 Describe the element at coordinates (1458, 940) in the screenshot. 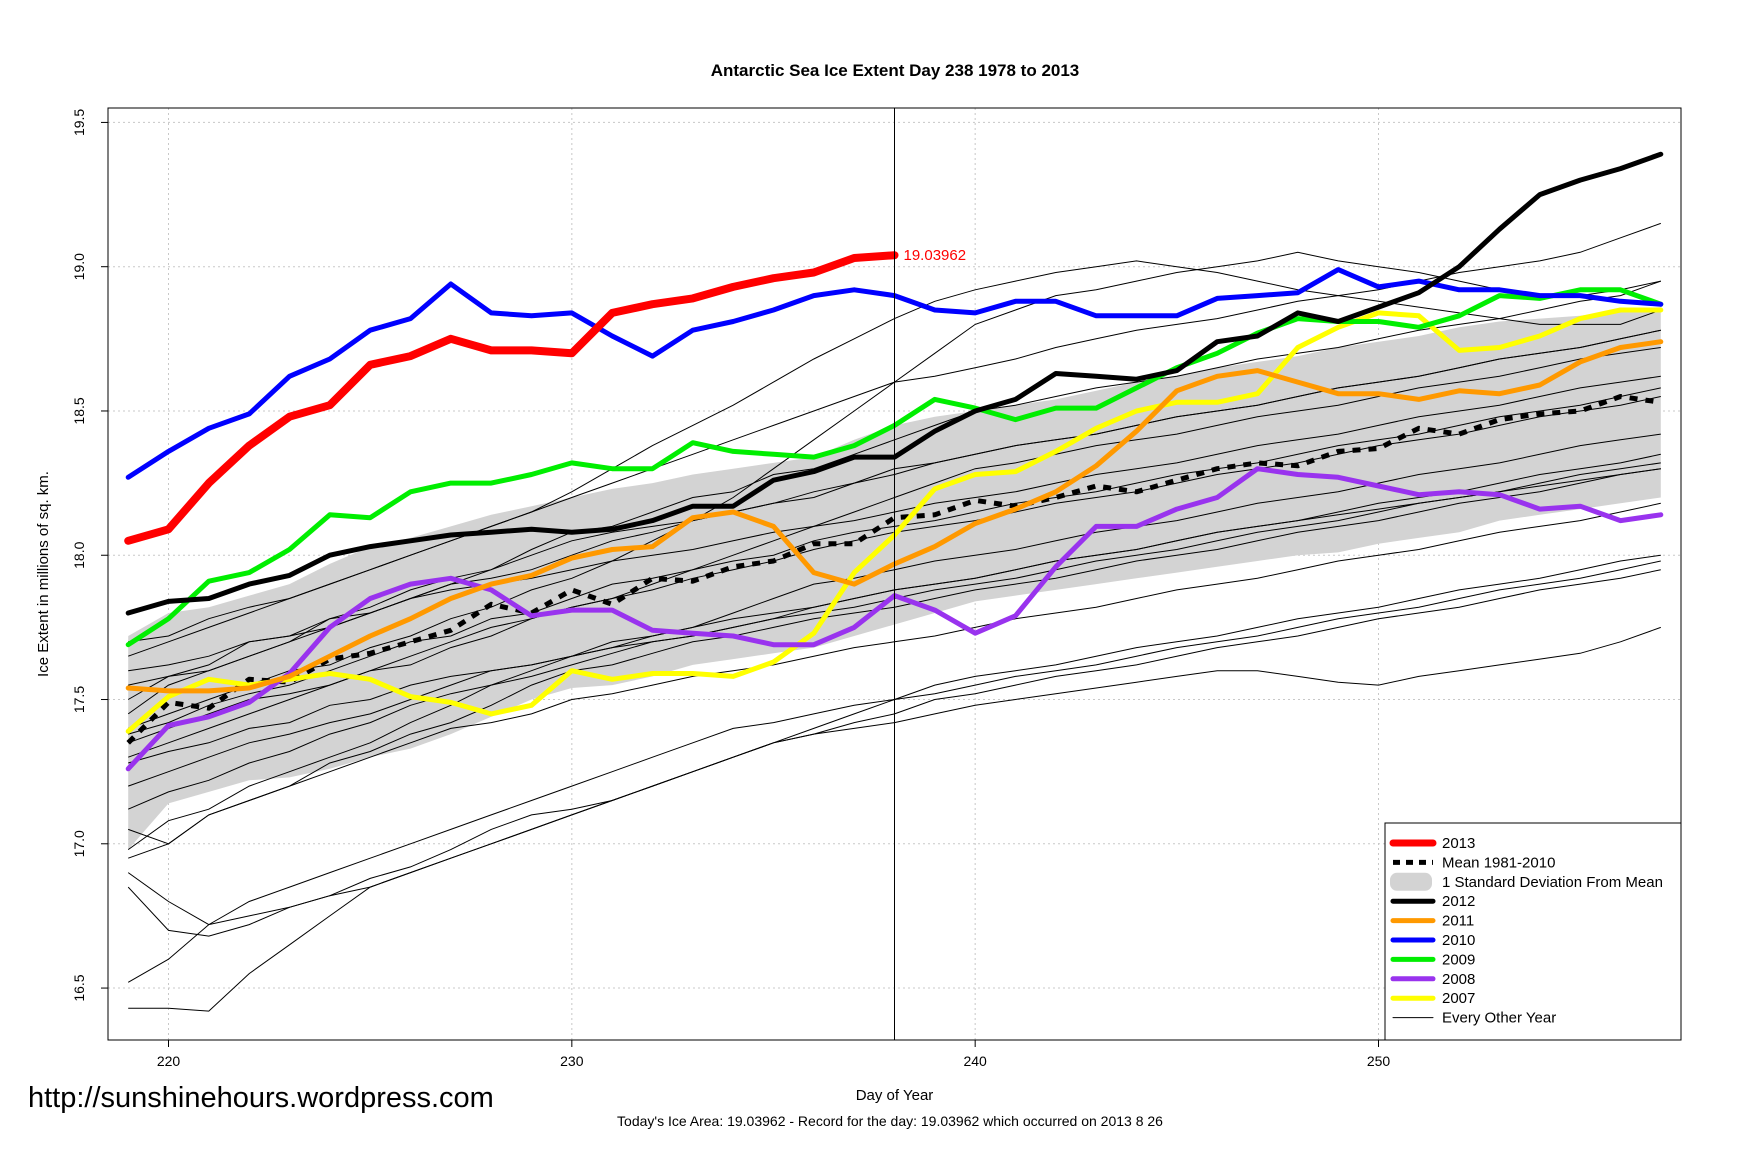

I see `legend-2010-label: 2010` at that location.